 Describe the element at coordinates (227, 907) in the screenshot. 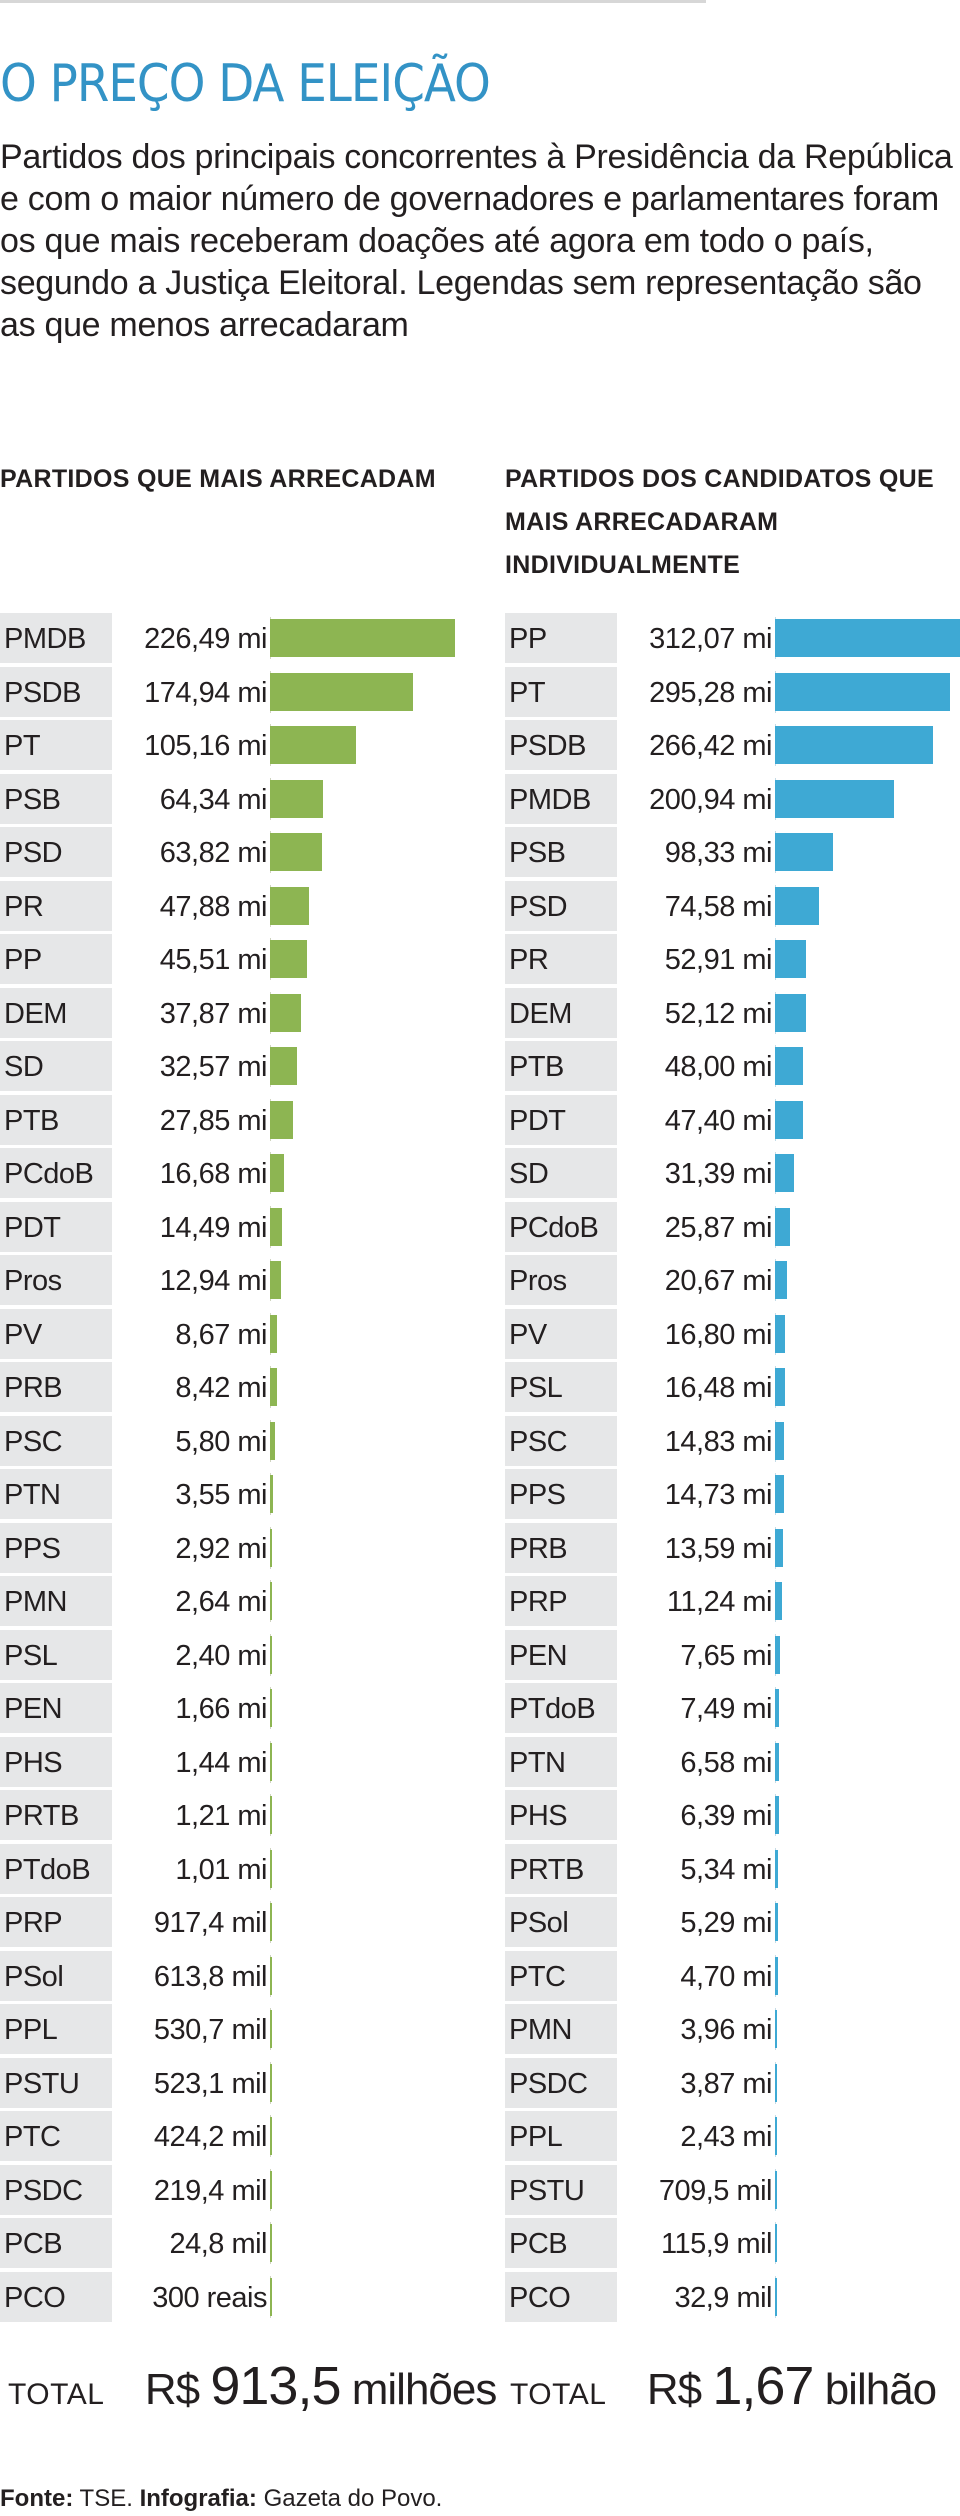

I see `bar-row: PR 47,88 mi` at that location.